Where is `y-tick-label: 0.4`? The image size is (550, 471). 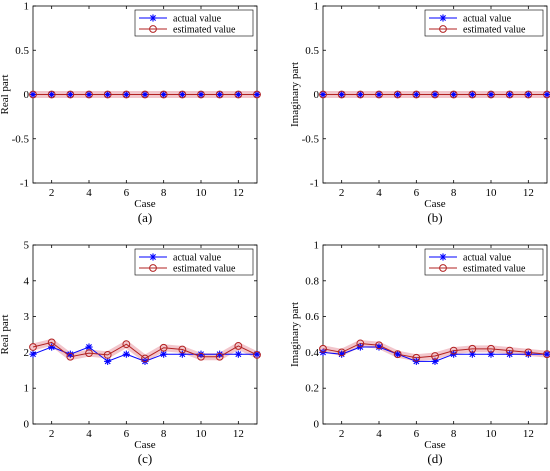 y-tick-label: 0.4 is located at coordinates (312, 353).